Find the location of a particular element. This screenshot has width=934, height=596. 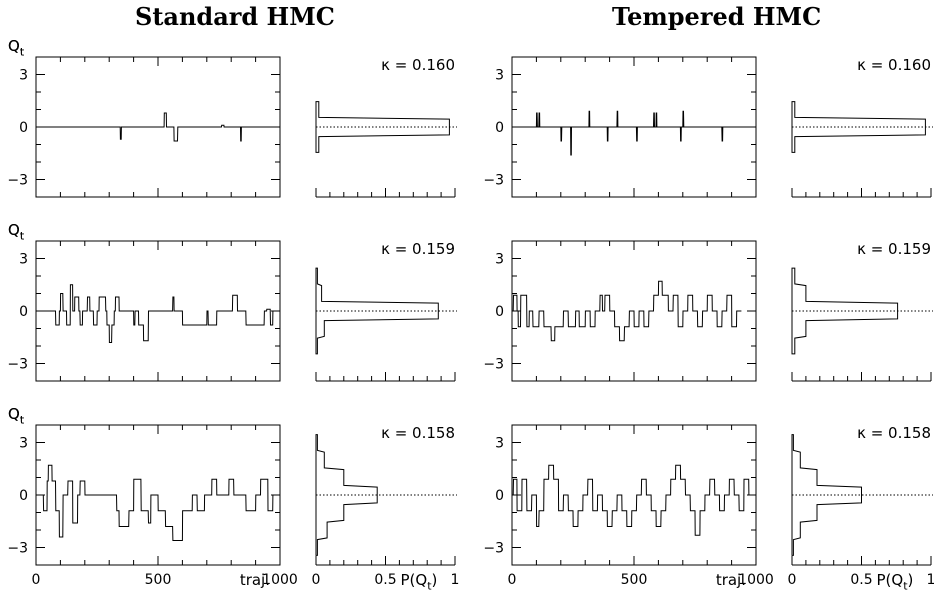

title-tempered-hmc: Tempered HMC is located at coordinates (717, 16).